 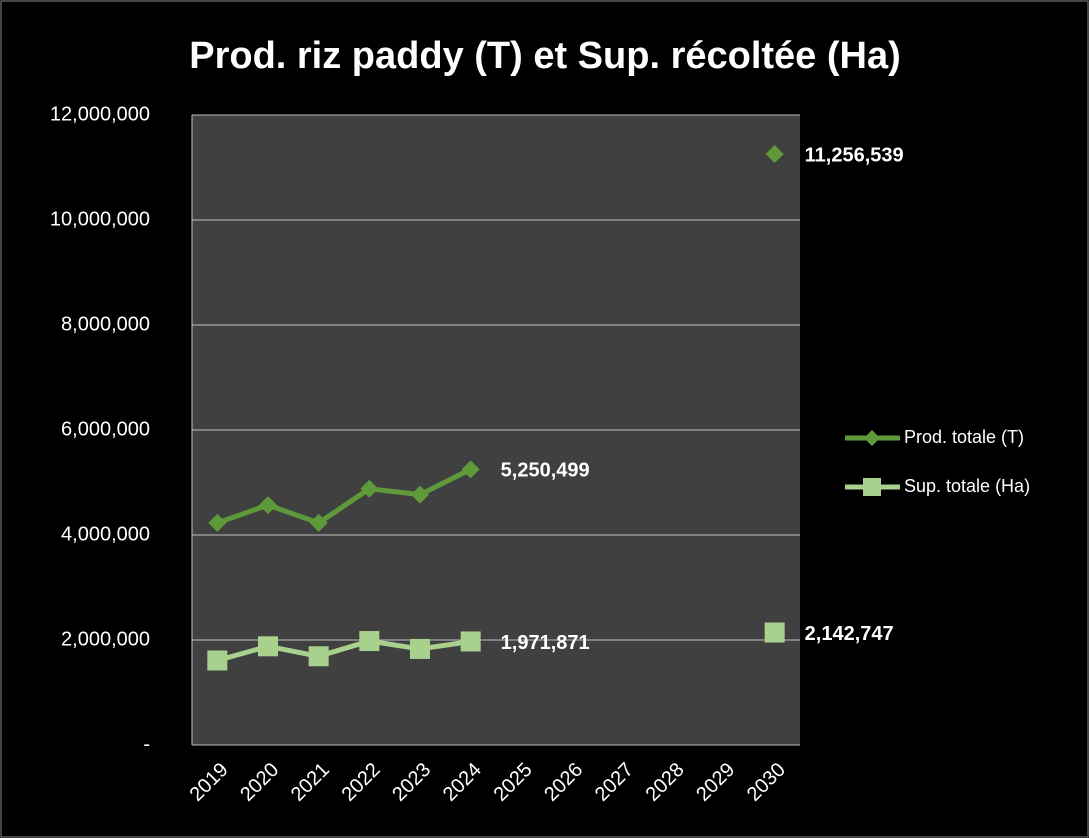 What do you see at coordinates (854, 155) in the screenshot?
I see `data-label: 11,256,539` at bounding box center [854, 155].